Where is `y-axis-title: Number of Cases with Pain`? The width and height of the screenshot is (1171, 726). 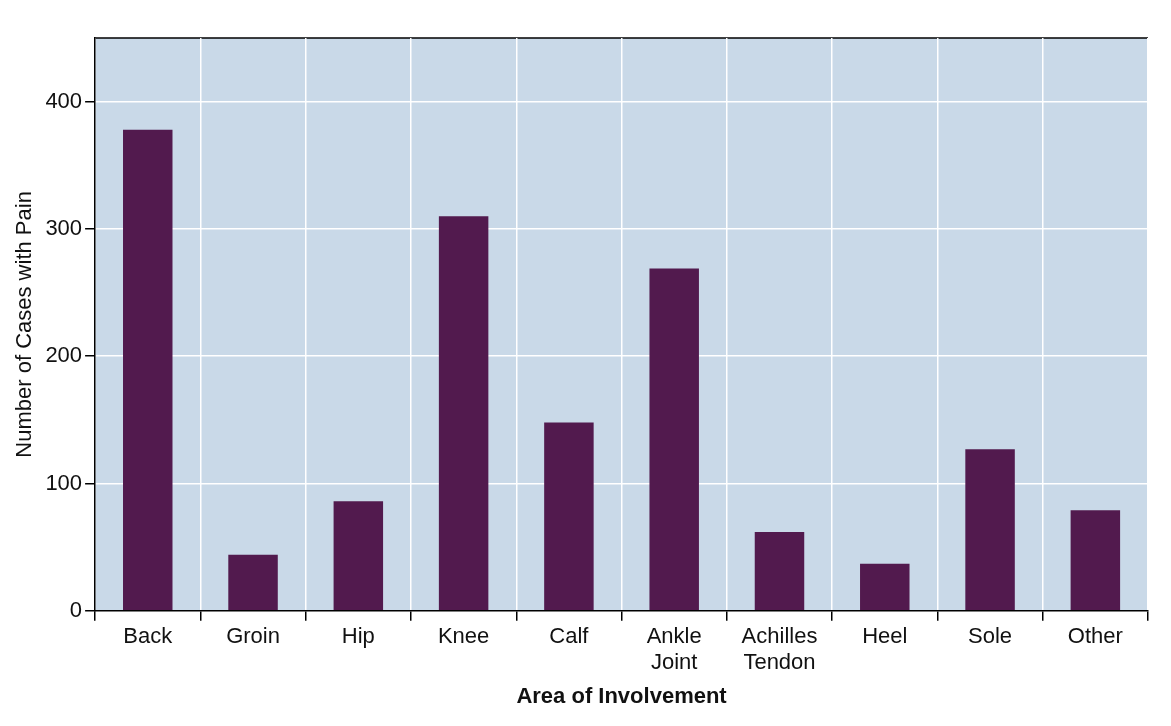 y-axis-title: Number of Cases with Pain is located at coordinates (24, 324).